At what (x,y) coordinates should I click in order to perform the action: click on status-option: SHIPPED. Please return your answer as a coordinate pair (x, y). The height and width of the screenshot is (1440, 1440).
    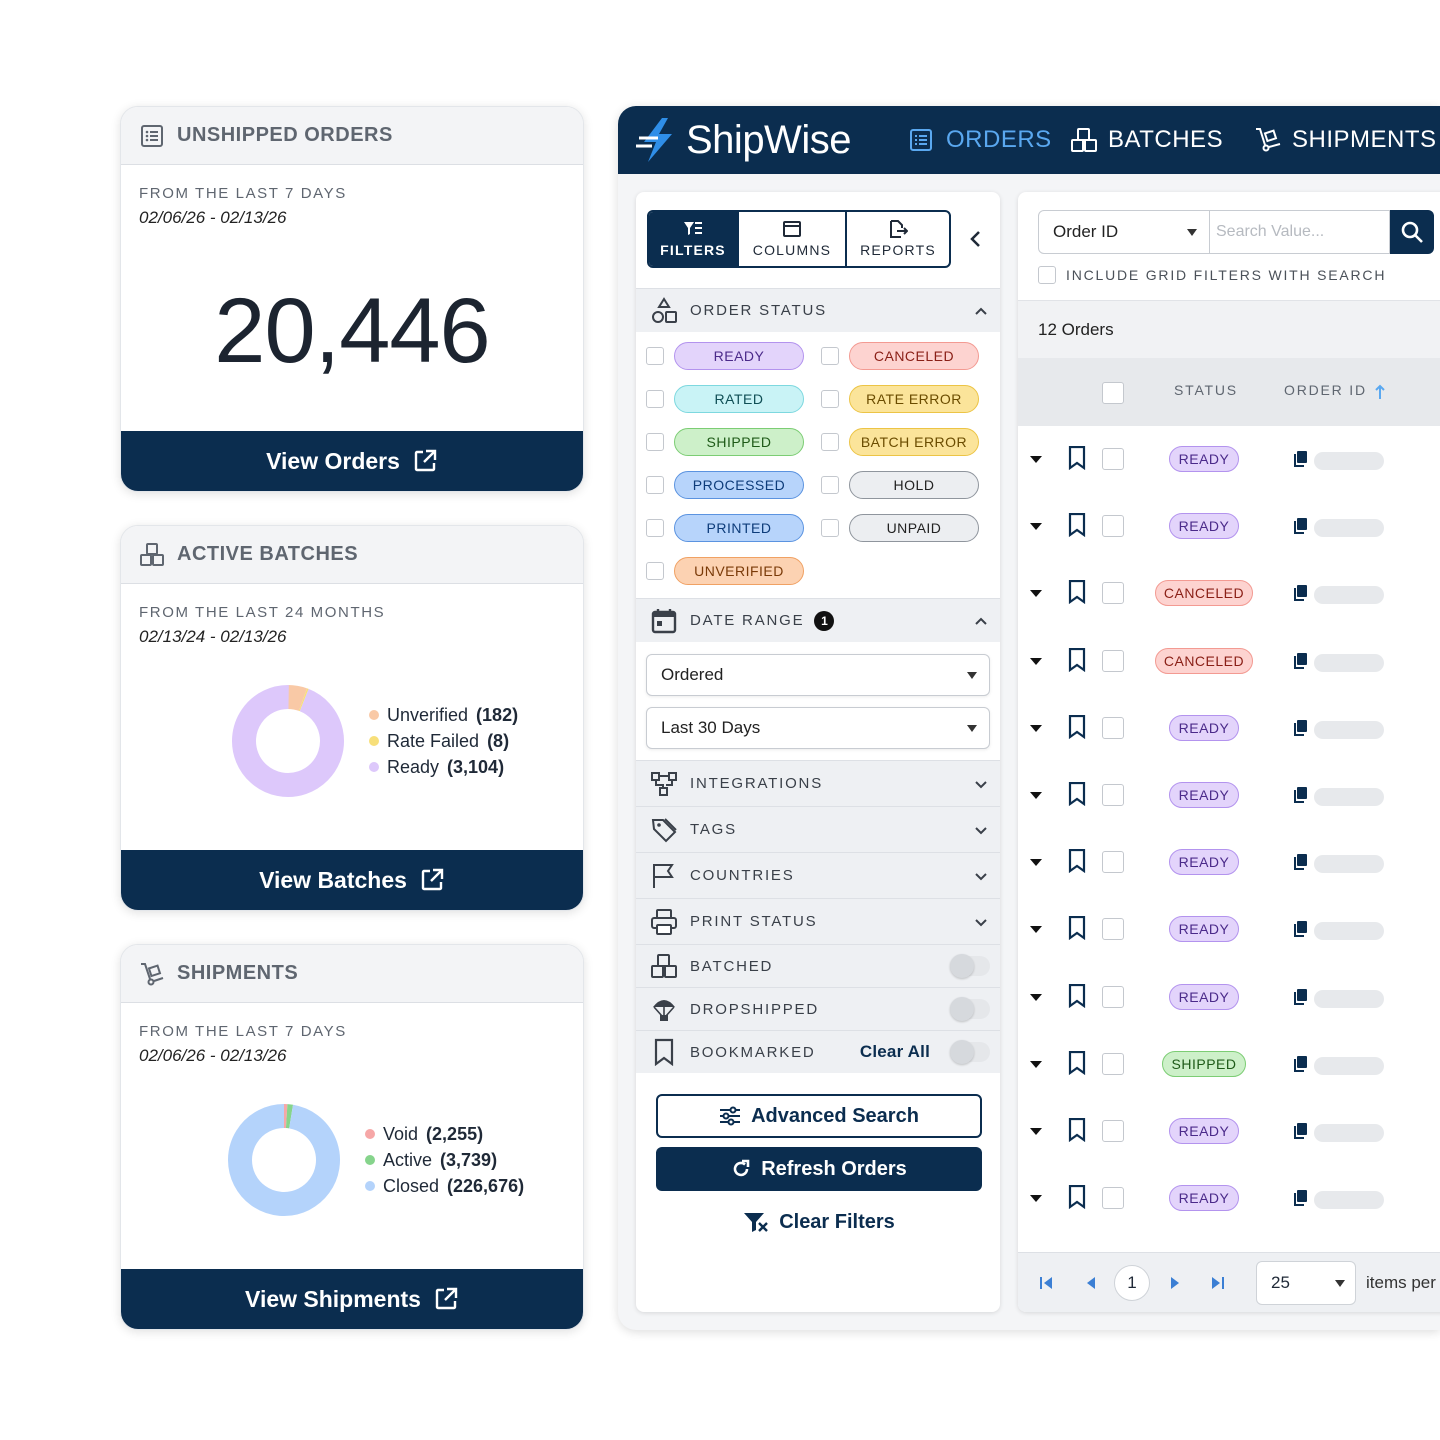
    Looking at the image, I should click on (725, 442).